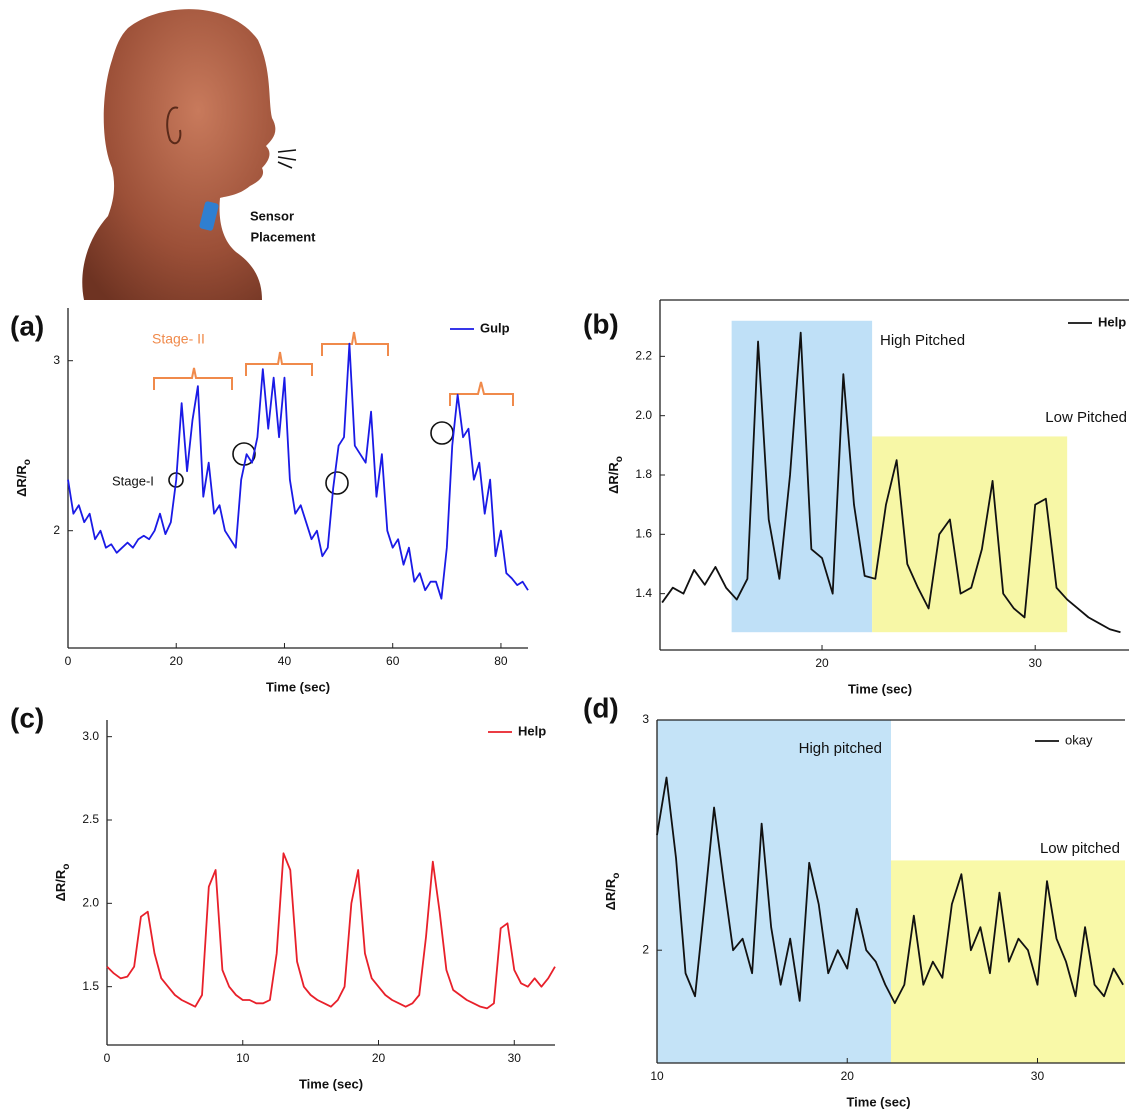  Describe the element at coordinates (1086, 417) in the screenshot. I see `span-label: Low Pitched` at that location.